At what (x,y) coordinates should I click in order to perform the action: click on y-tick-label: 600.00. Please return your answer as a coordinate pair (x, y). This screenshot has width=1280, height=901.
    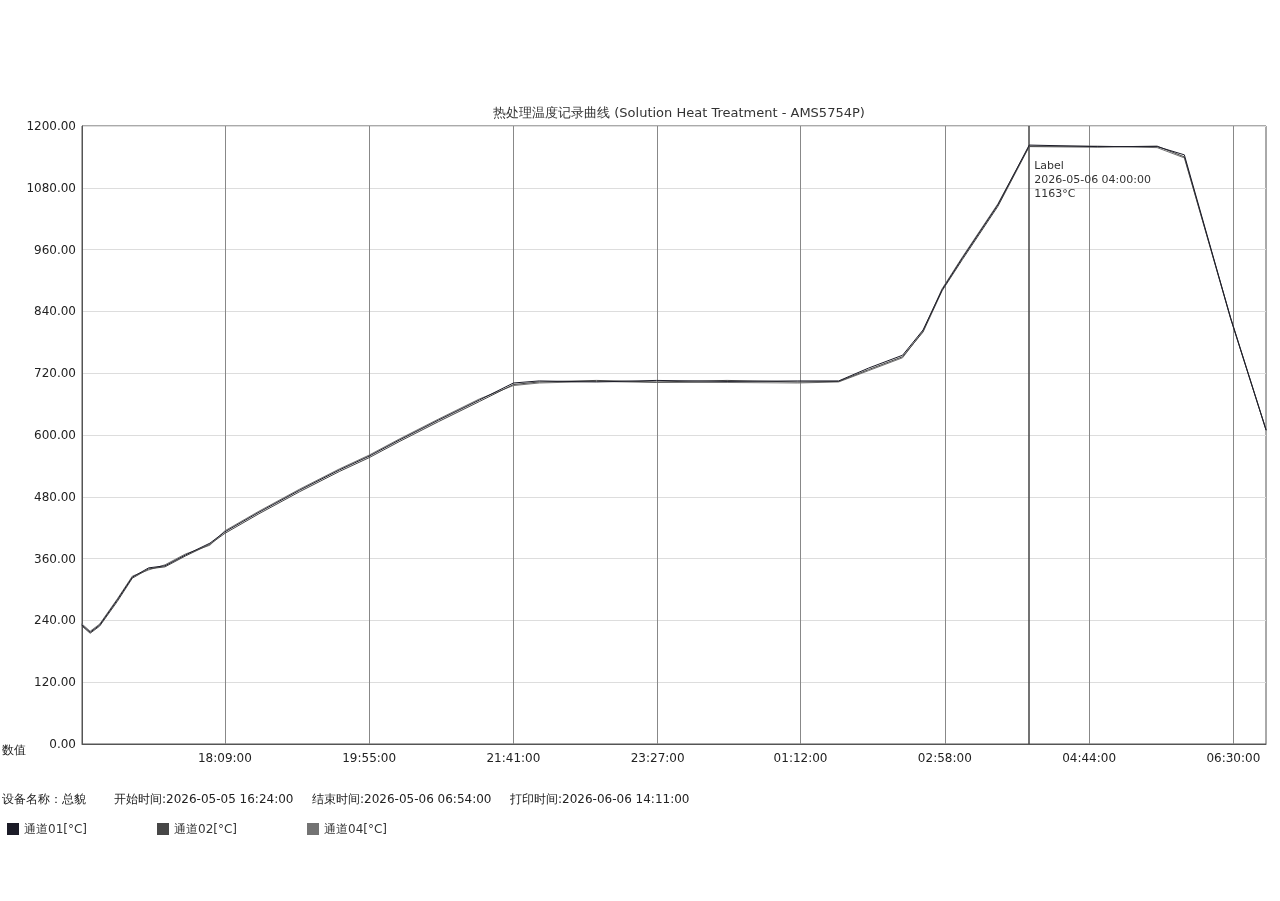
    Looking at the image, I should click on (55, 435).